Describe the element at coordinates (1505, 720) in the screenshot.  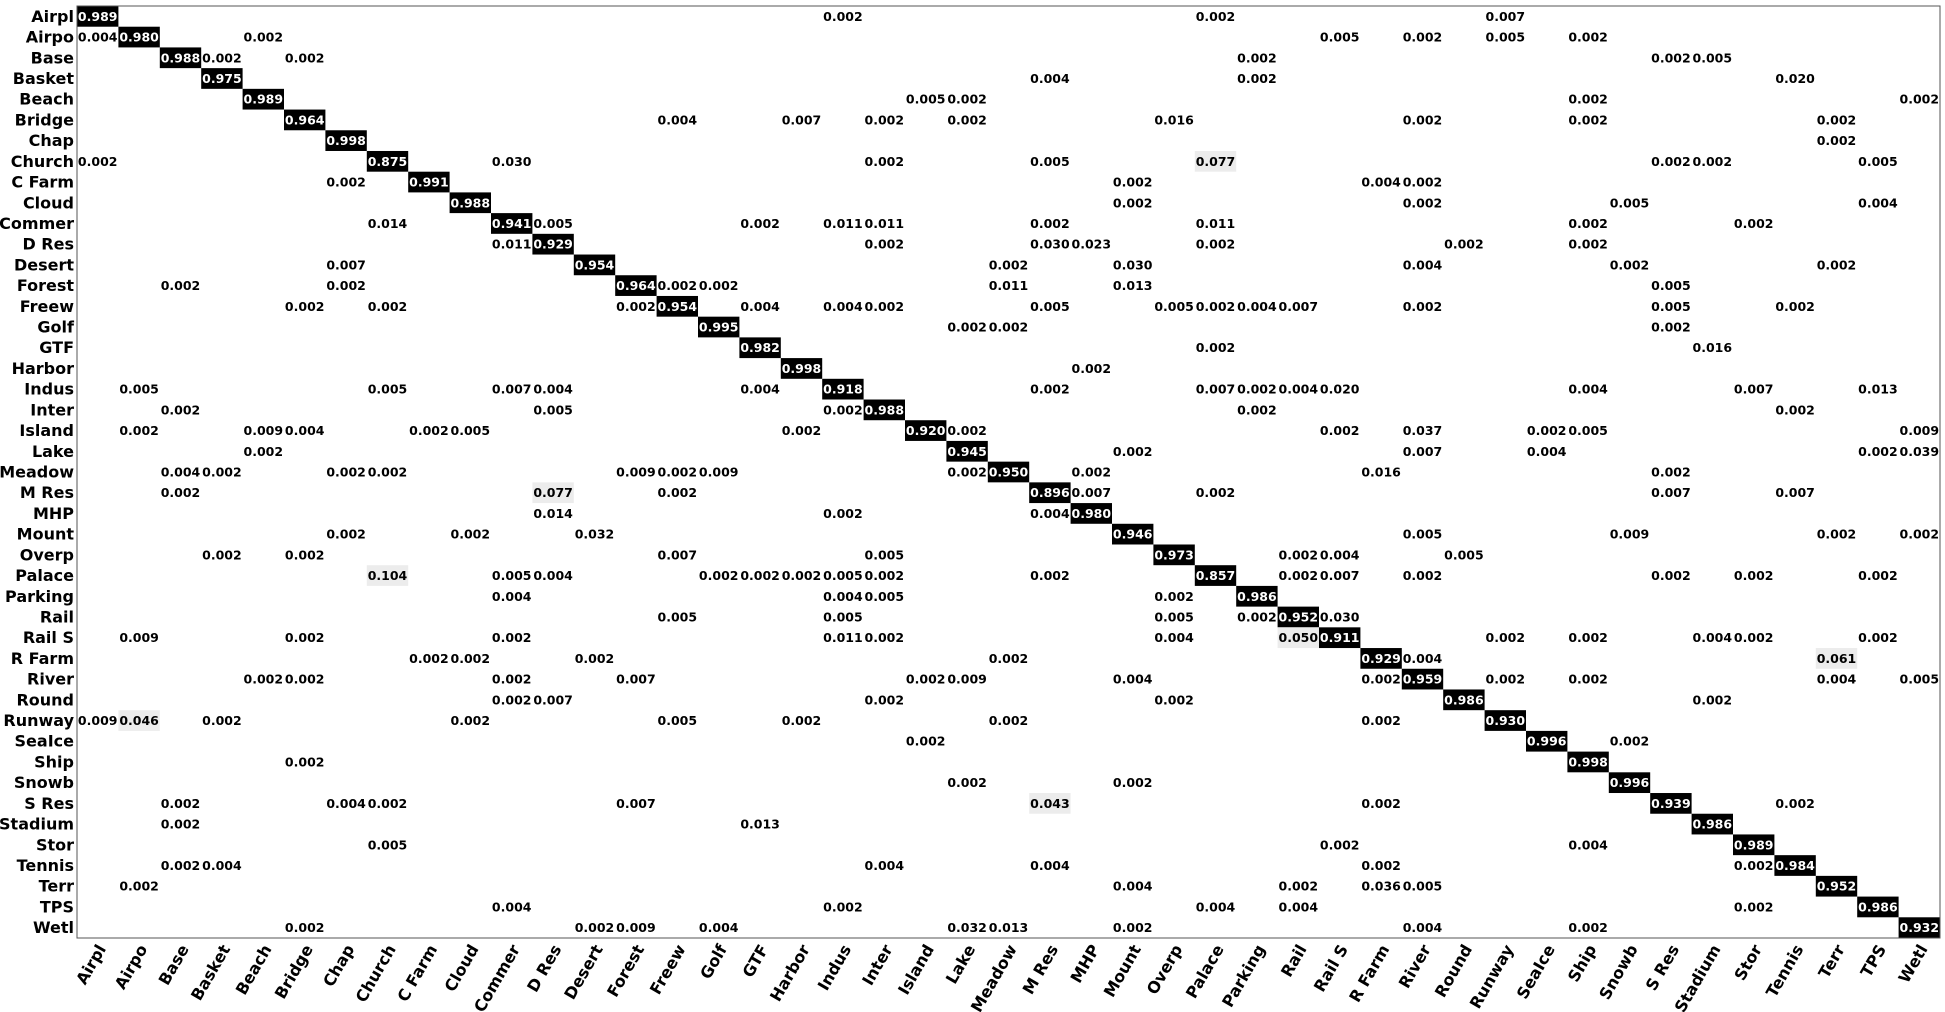
I see `heatmap-cell: 0.930` at that location.